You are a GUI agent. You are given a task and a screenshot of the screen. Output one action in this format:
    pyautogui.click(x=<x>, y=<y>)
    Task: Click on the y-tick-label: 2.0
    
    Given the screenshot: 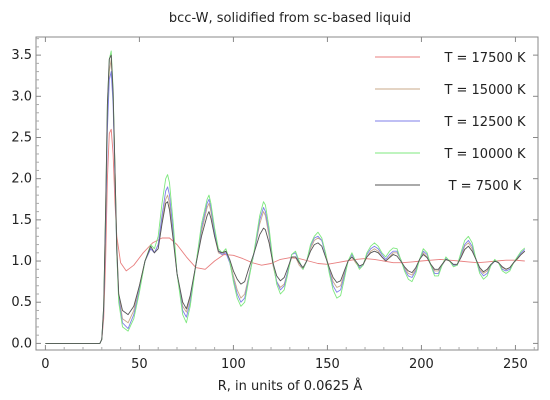 What is the action you would take?
    pyautogui.click(x=21, y=179)
    